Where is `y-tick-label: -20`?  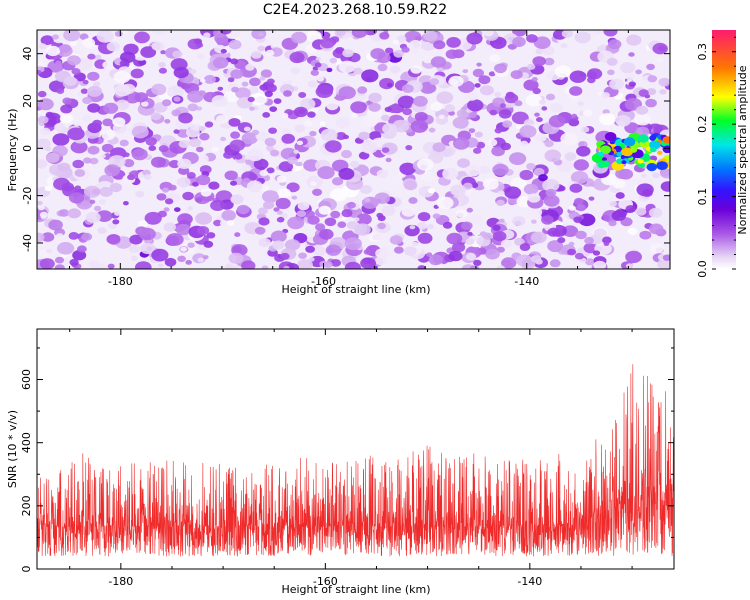 y-tick-label: -20 is located at coordinates (27, 196).